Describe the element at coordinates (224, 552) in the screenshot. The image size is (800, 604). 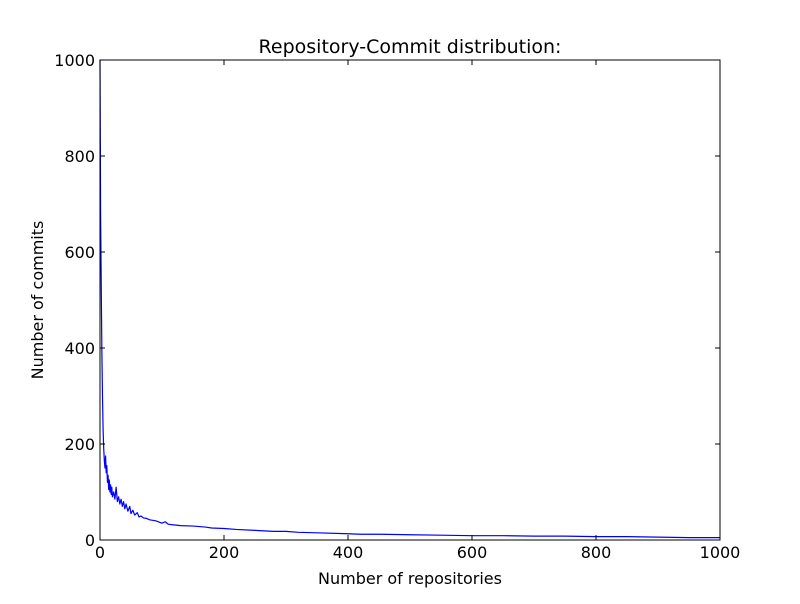
I see `x-tick-label: 200` at that location.